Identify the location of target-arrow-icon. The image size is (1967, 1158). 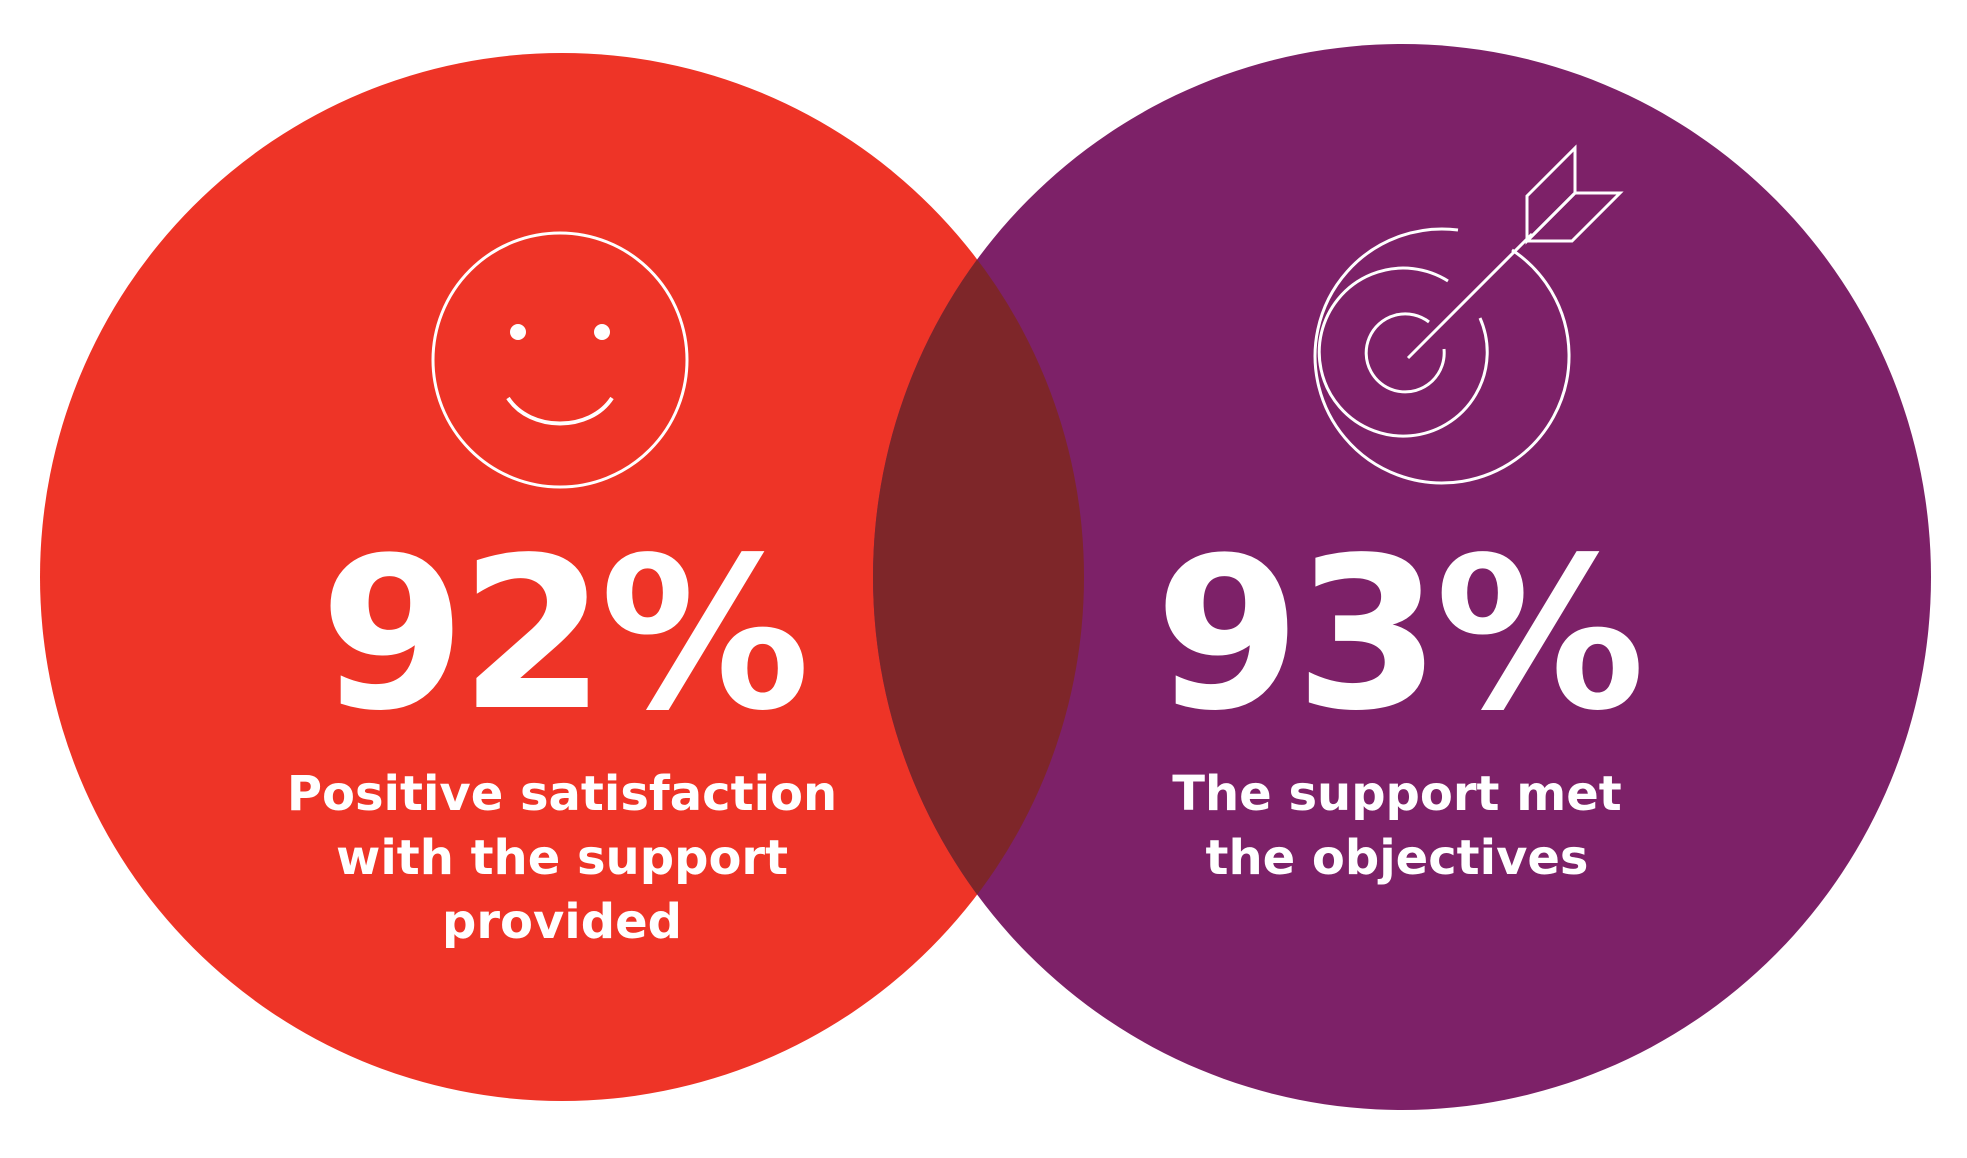
(1468, 314).